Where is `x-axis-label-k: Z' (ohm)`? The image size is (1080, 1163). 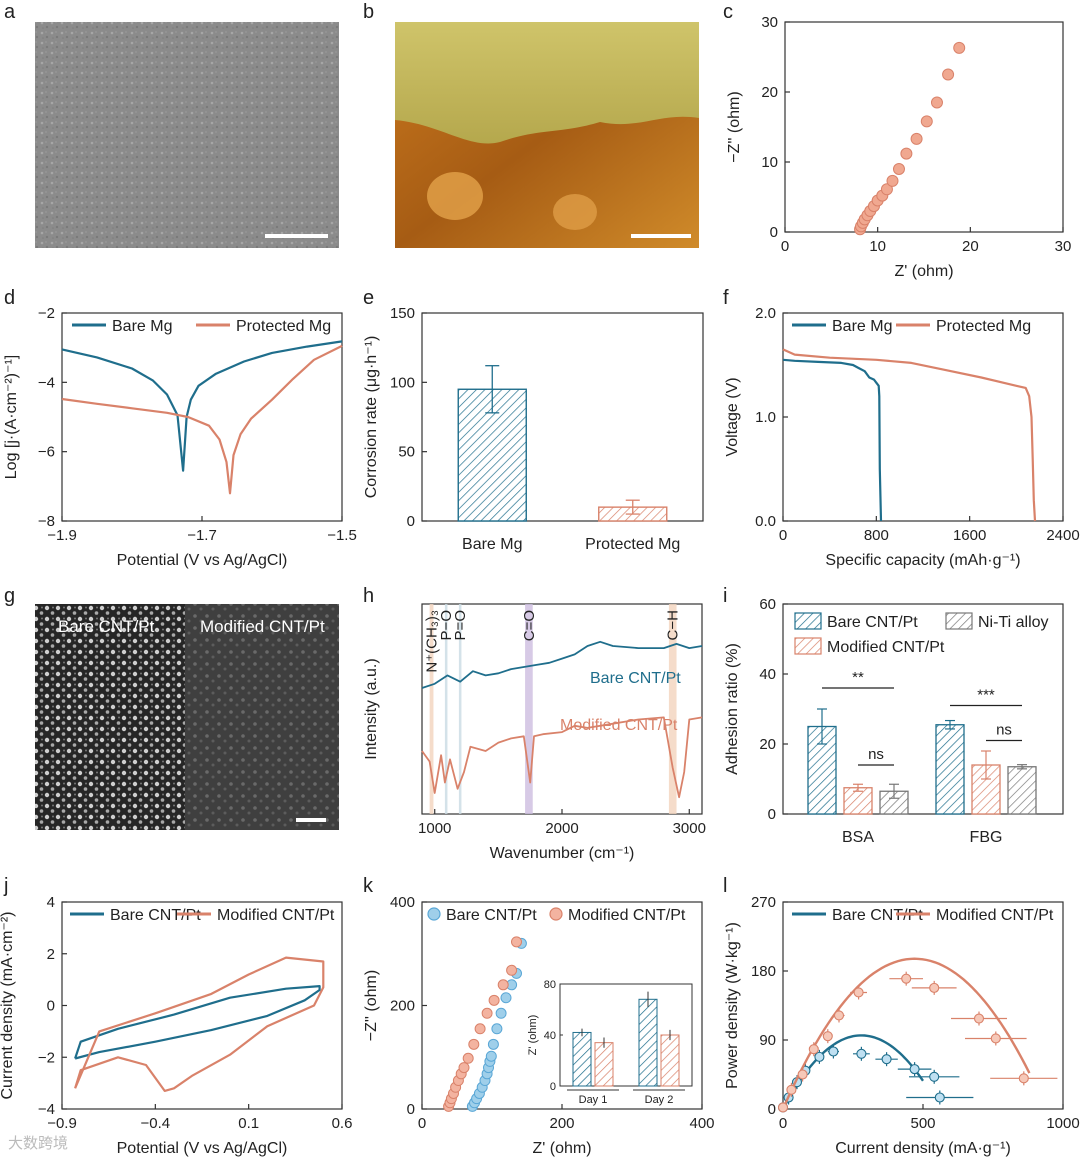
x-axis-label-k: Z' (ohm) is located at coordinates (561, 1148).